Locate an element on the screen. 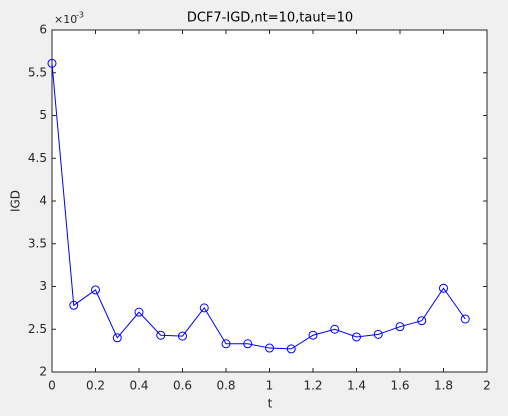 This screenshot has height=416, width=508. x-tick-label: 1.4 is located at coordinates (356, 386).